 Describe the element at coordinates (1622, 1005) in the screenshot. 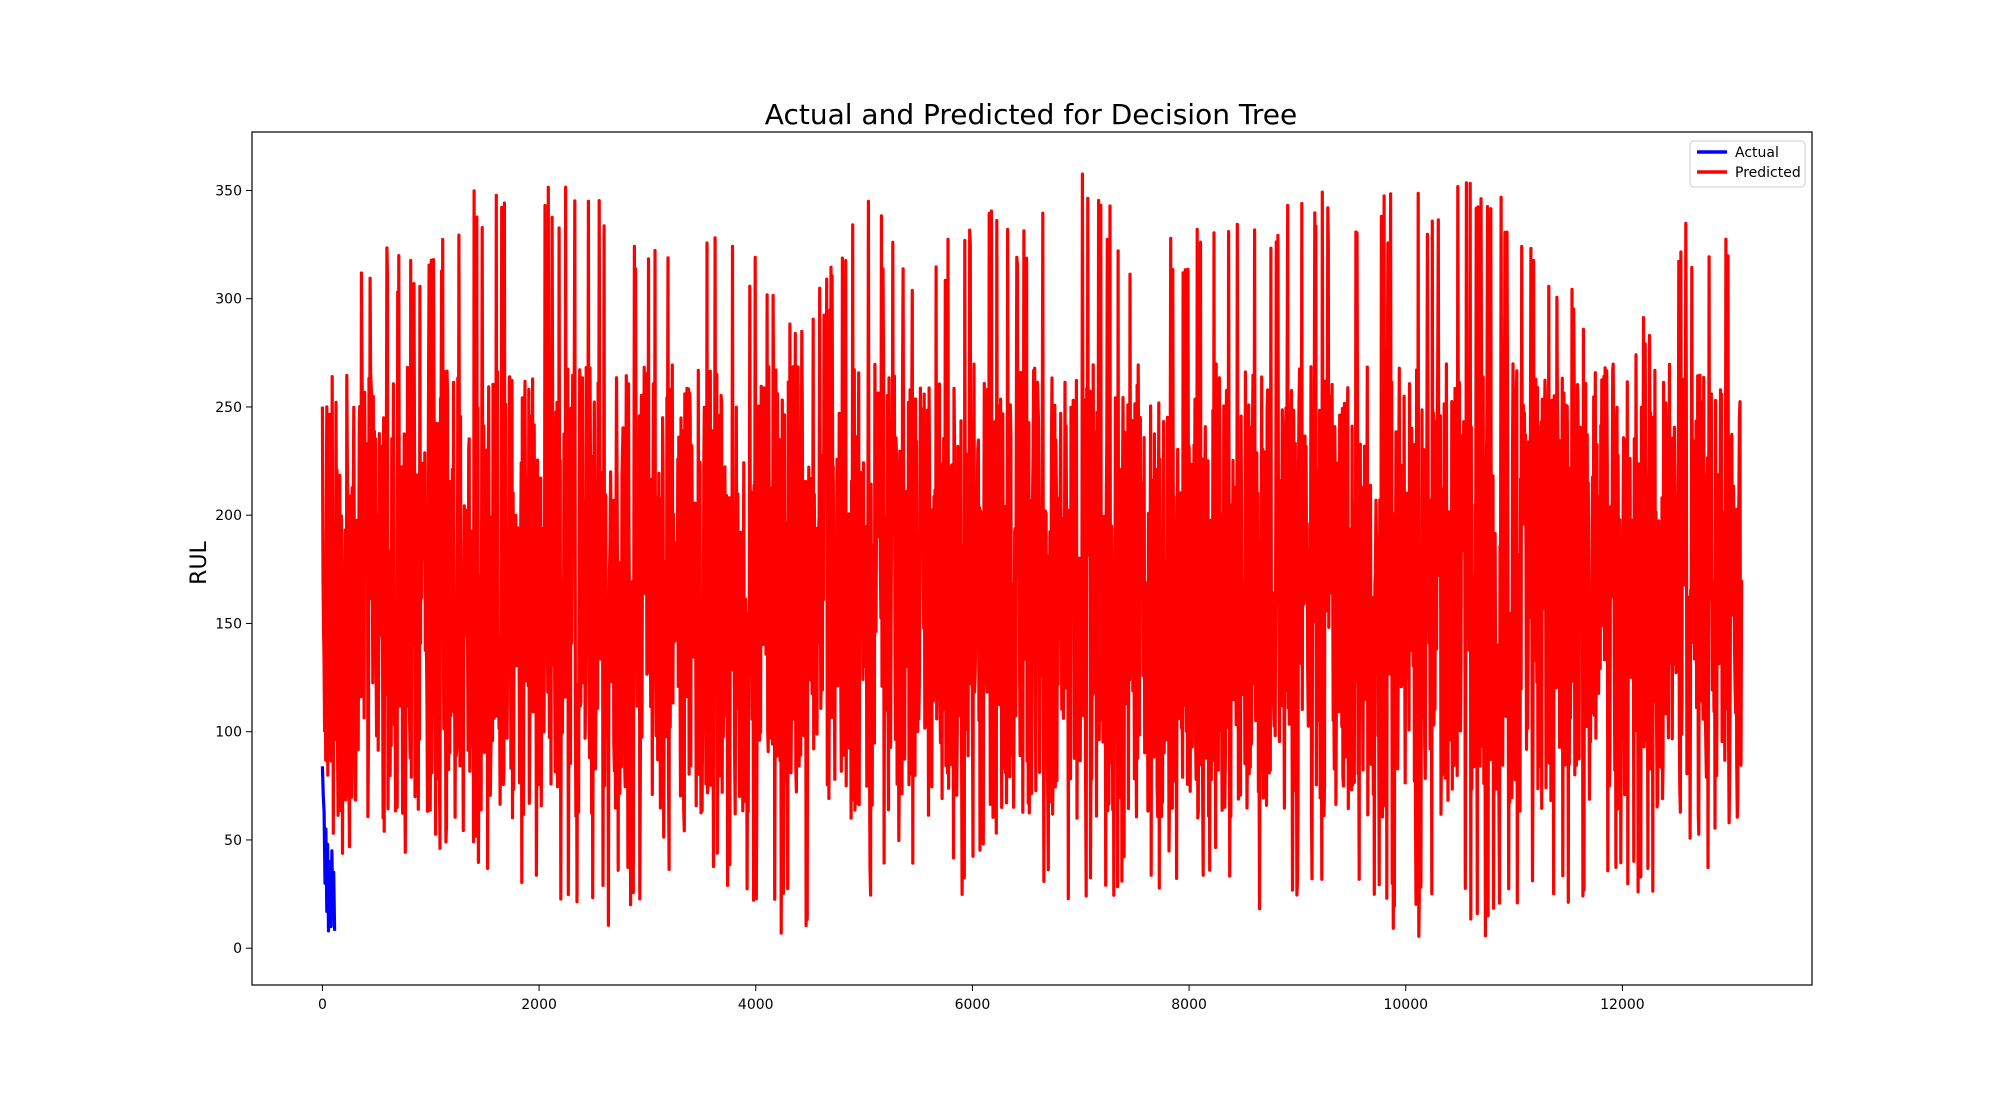

I see `x-tick-label: 12000` at that location.